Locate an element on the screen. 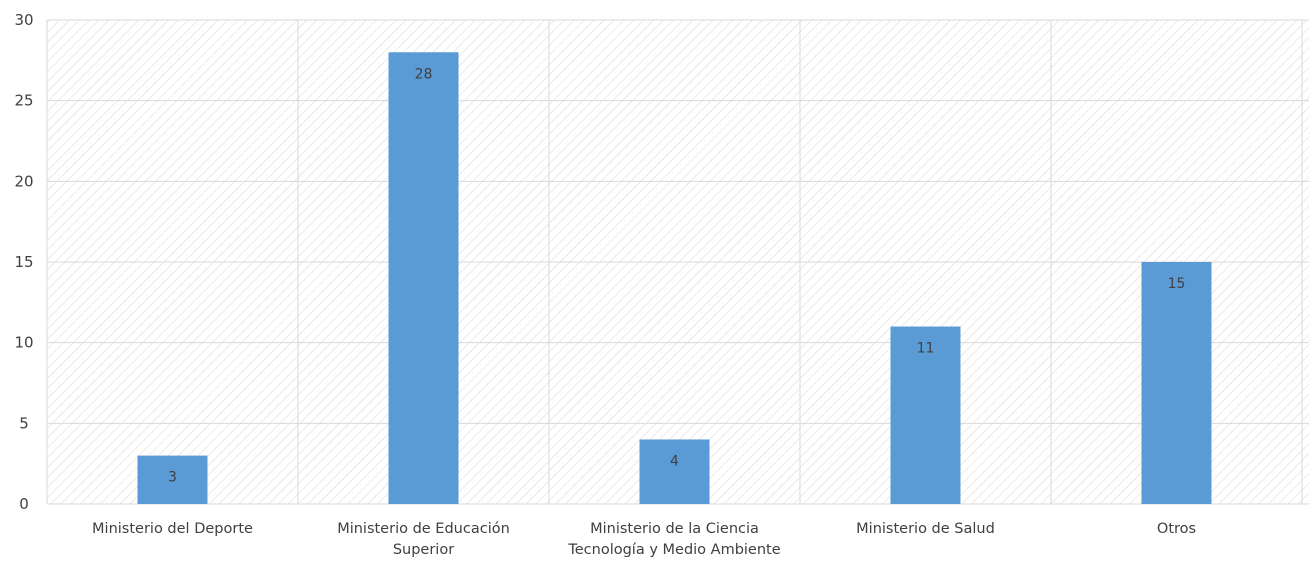 The image size is (1309, 568). y-tick-label: 10 is located at coordinates (23, 343).